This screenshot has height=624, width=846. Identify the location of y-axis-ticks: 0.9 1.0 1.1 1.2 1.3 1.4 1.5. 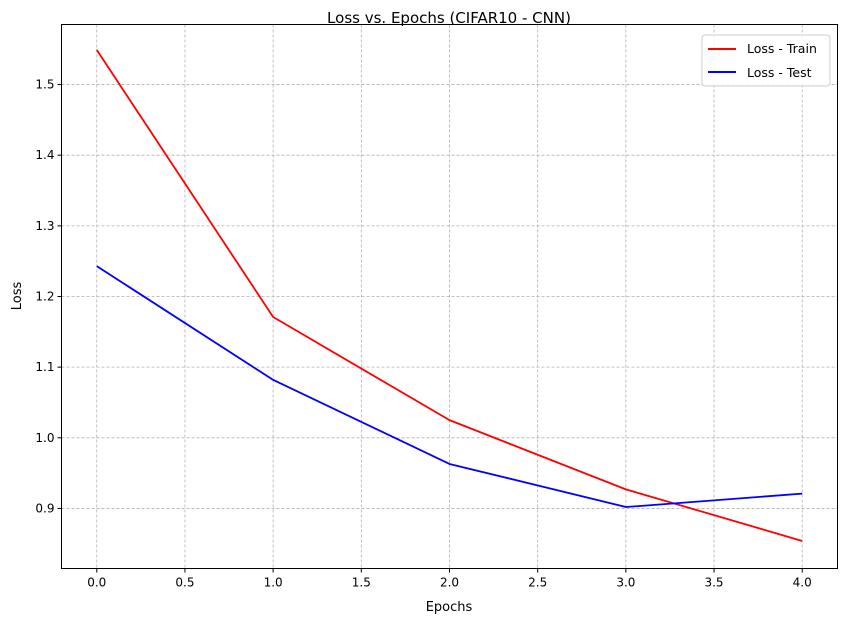
(48, 296).